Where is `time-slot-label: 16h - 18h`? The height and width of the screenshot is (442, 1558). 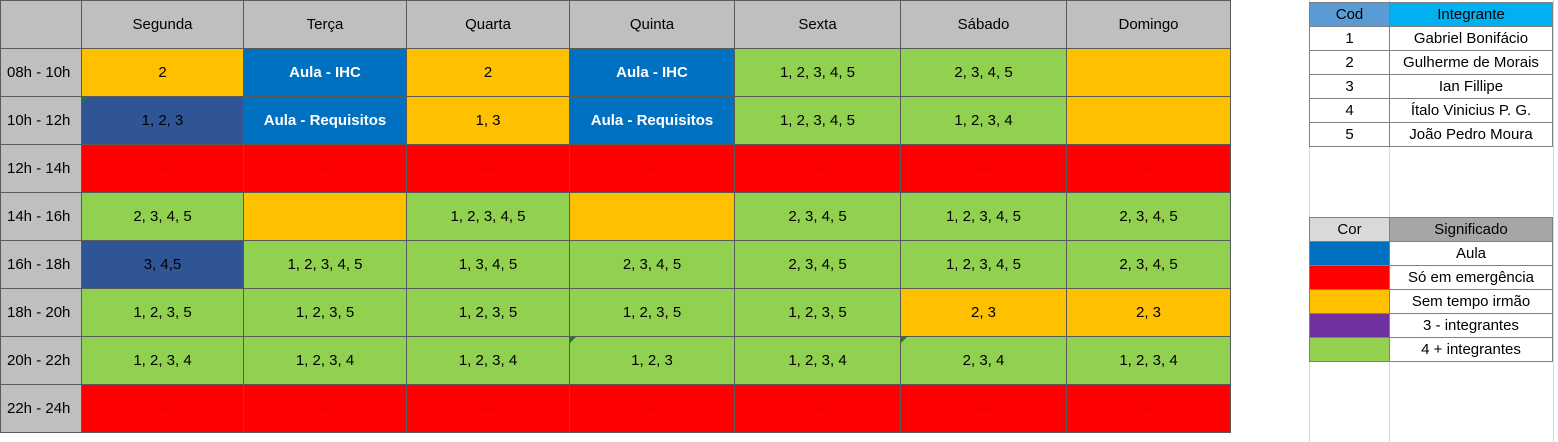 time-slot-label: 16h - 18h is located at coordinates (41, 264).